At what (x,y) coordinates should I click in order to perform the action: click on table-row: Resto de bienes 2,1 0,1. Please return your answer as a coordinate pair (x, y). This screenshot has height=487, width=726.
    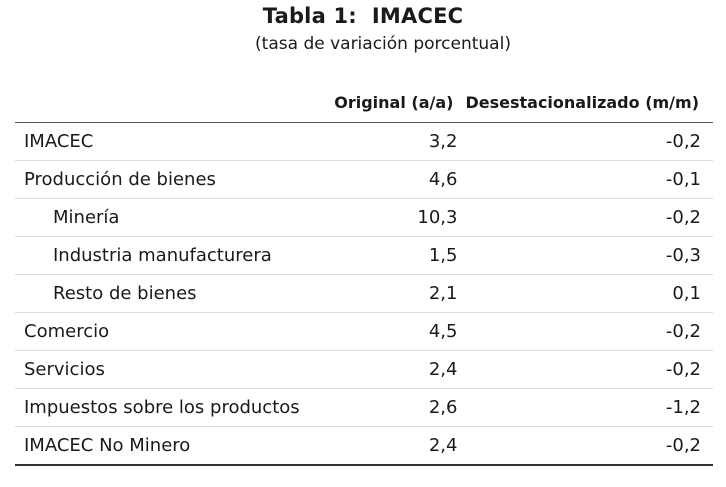
    Looking at the image, I should click on (364, 294).